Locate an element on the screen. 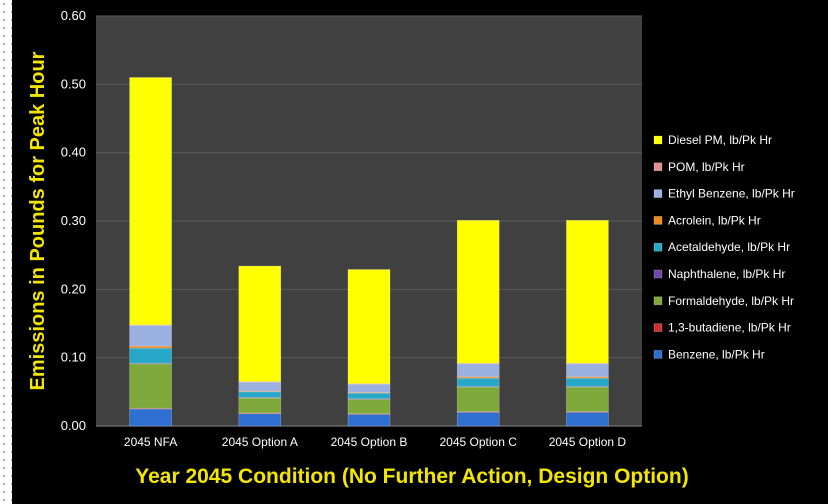 Image resolution: width=828 pixels, height=504 pixels. legend-label: 1,3-butadiene, lb/Pk Hr is located at coordinates (729, 328).